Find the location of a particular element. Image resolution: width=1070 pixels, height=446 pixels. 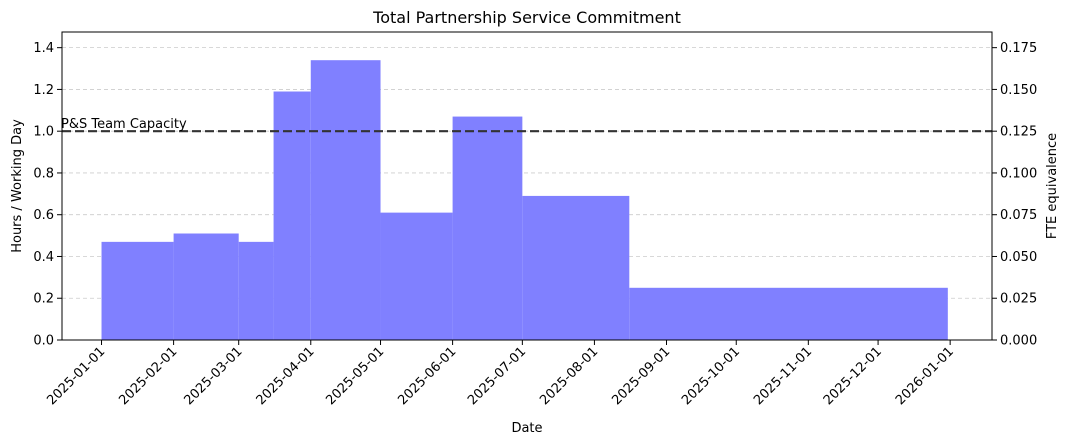

y2-tick-label: 0.000 is located at coordinates (1018, 341).